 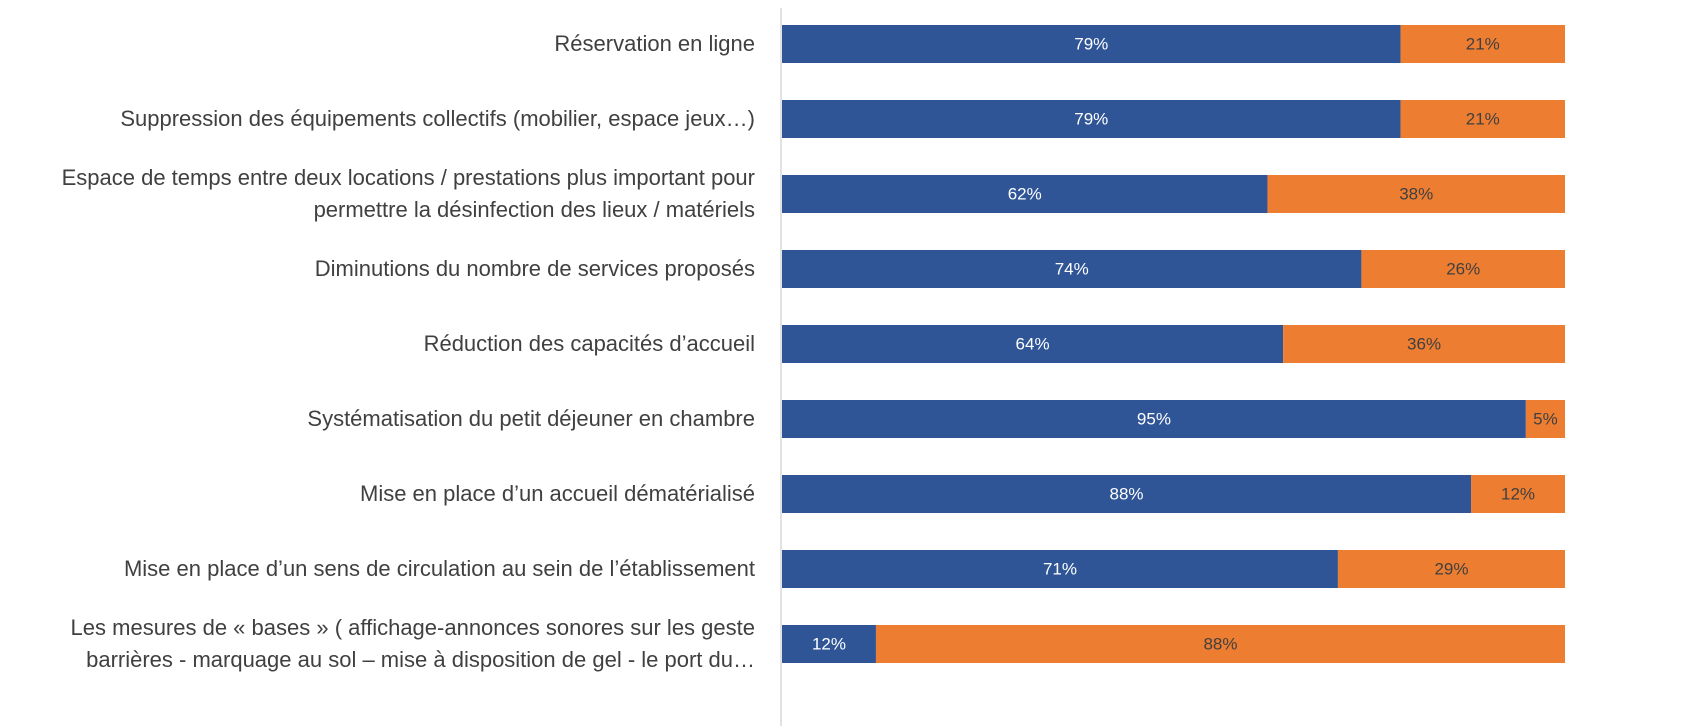 I want to click on category-label: Mise en place d’un accueil dématérialisé, so click(x=557, y=493).